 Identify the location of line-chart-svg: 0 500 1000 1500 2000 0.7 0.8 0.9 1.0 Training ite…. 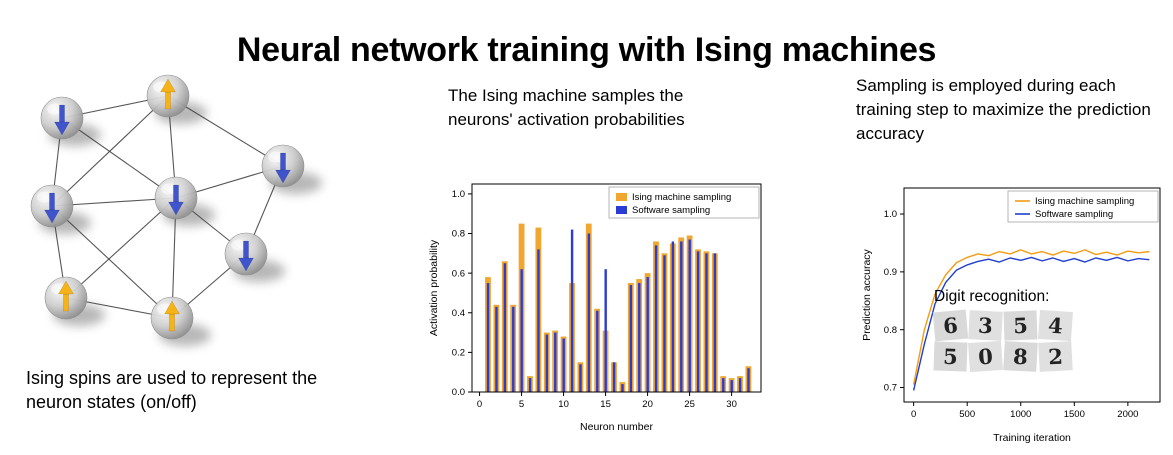
(1011, 315).